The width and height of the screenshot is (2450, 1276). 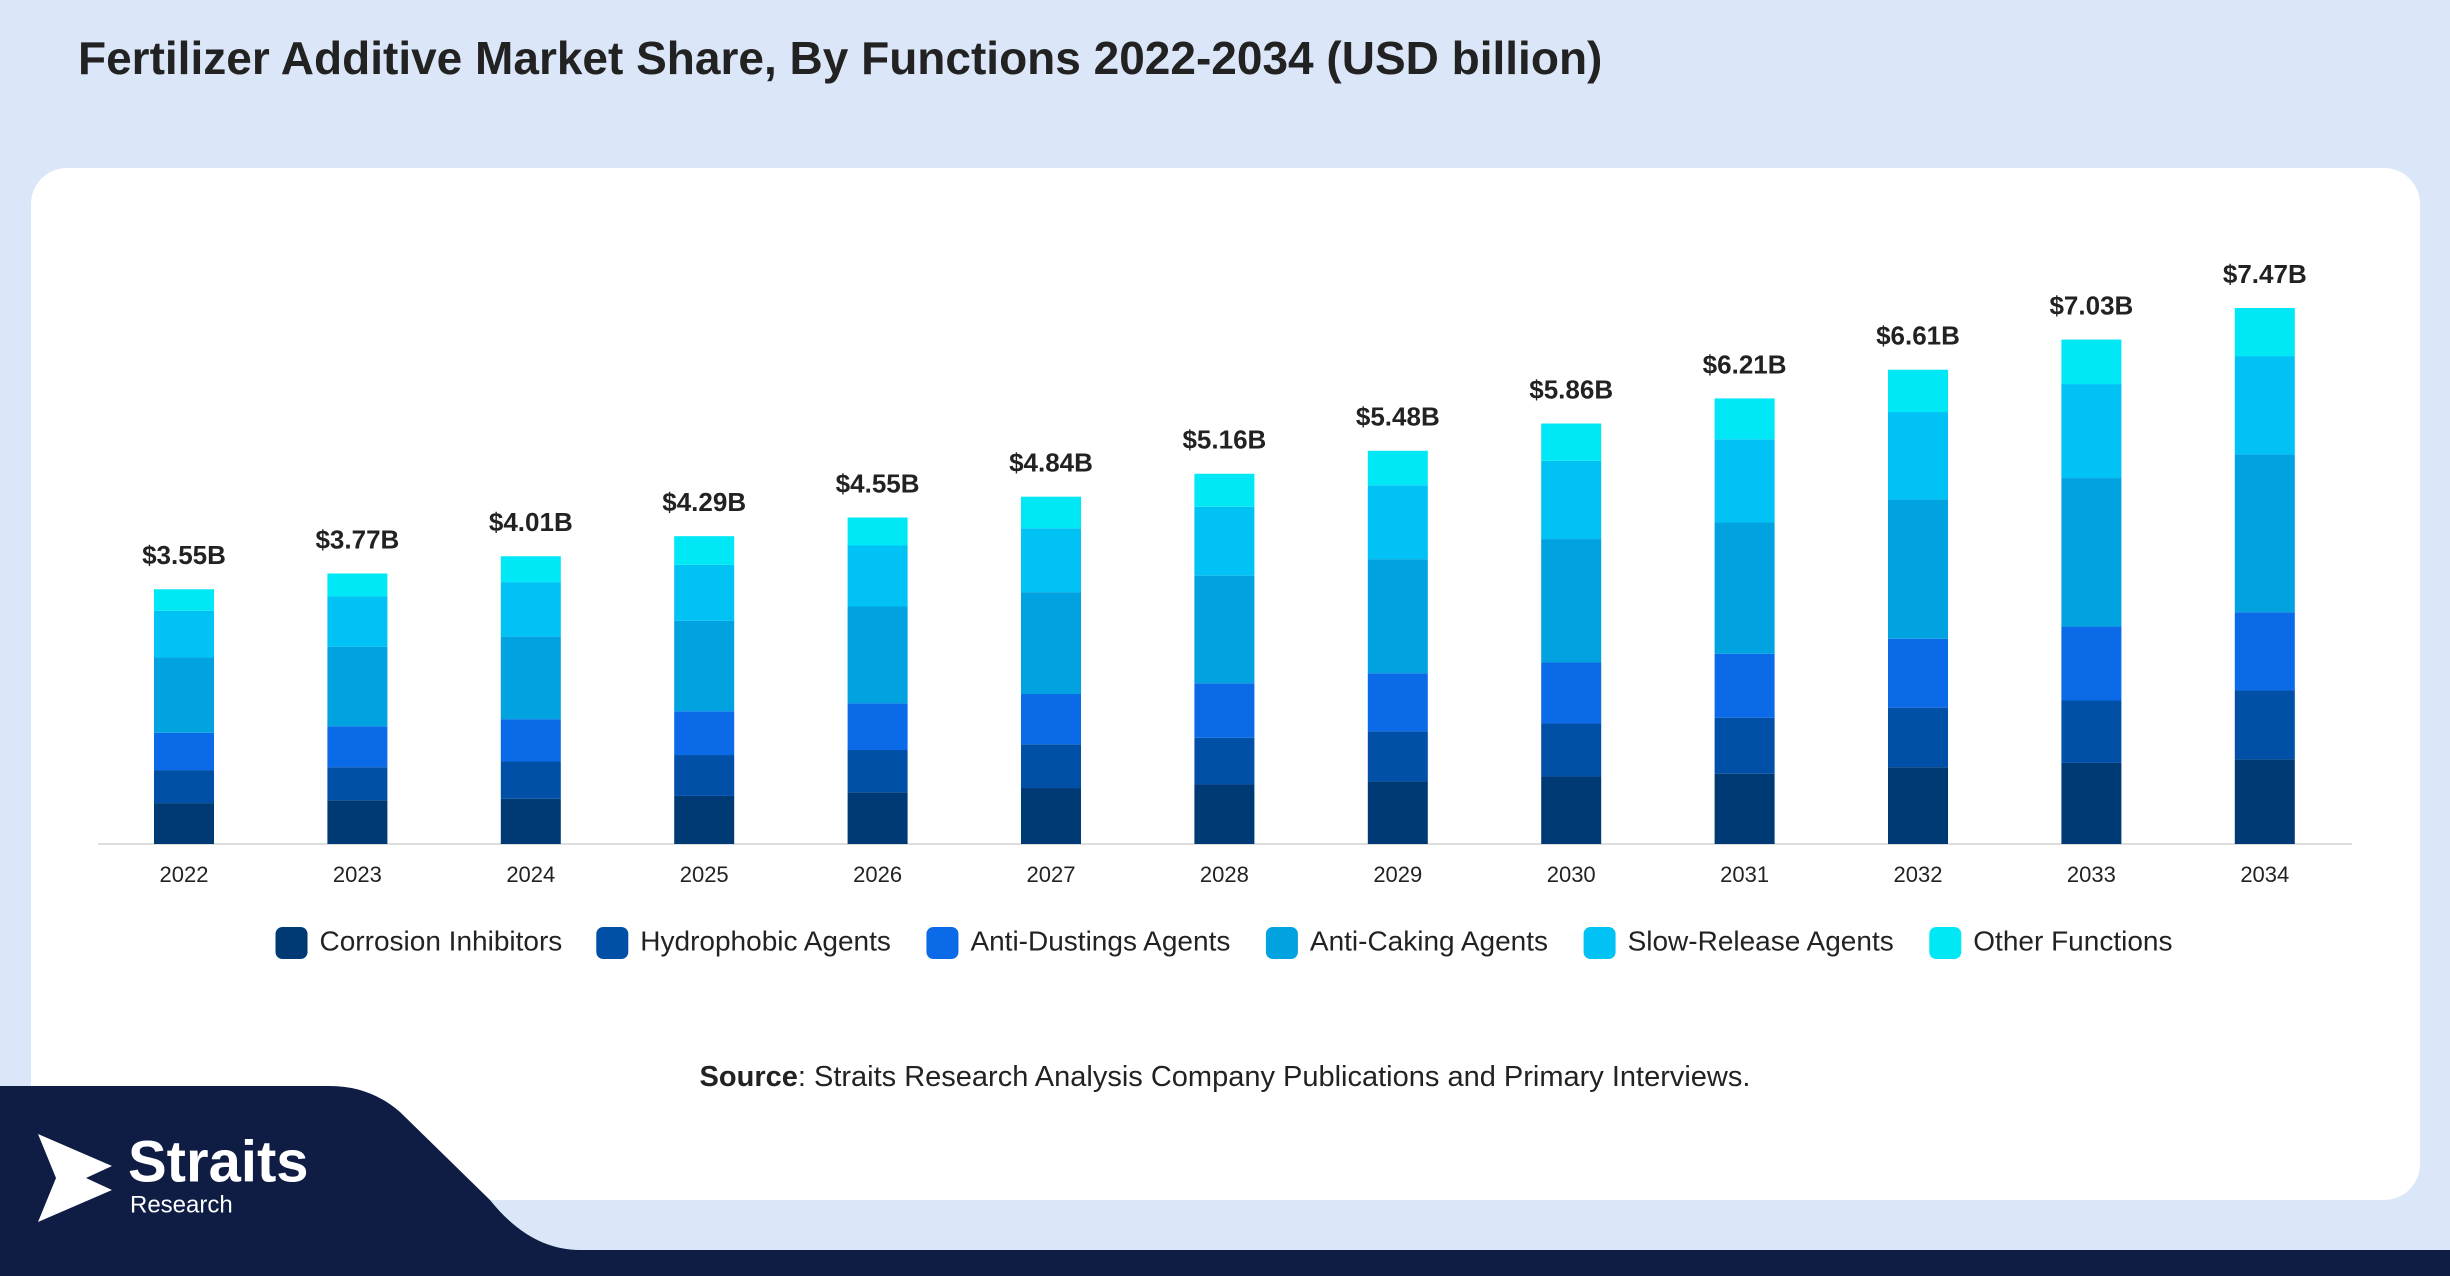 What do you see at coordinates (1761, 940) in the screenshot?
I see `legend-label: Slow-Release Agents` at bounding box center [1761, 940].